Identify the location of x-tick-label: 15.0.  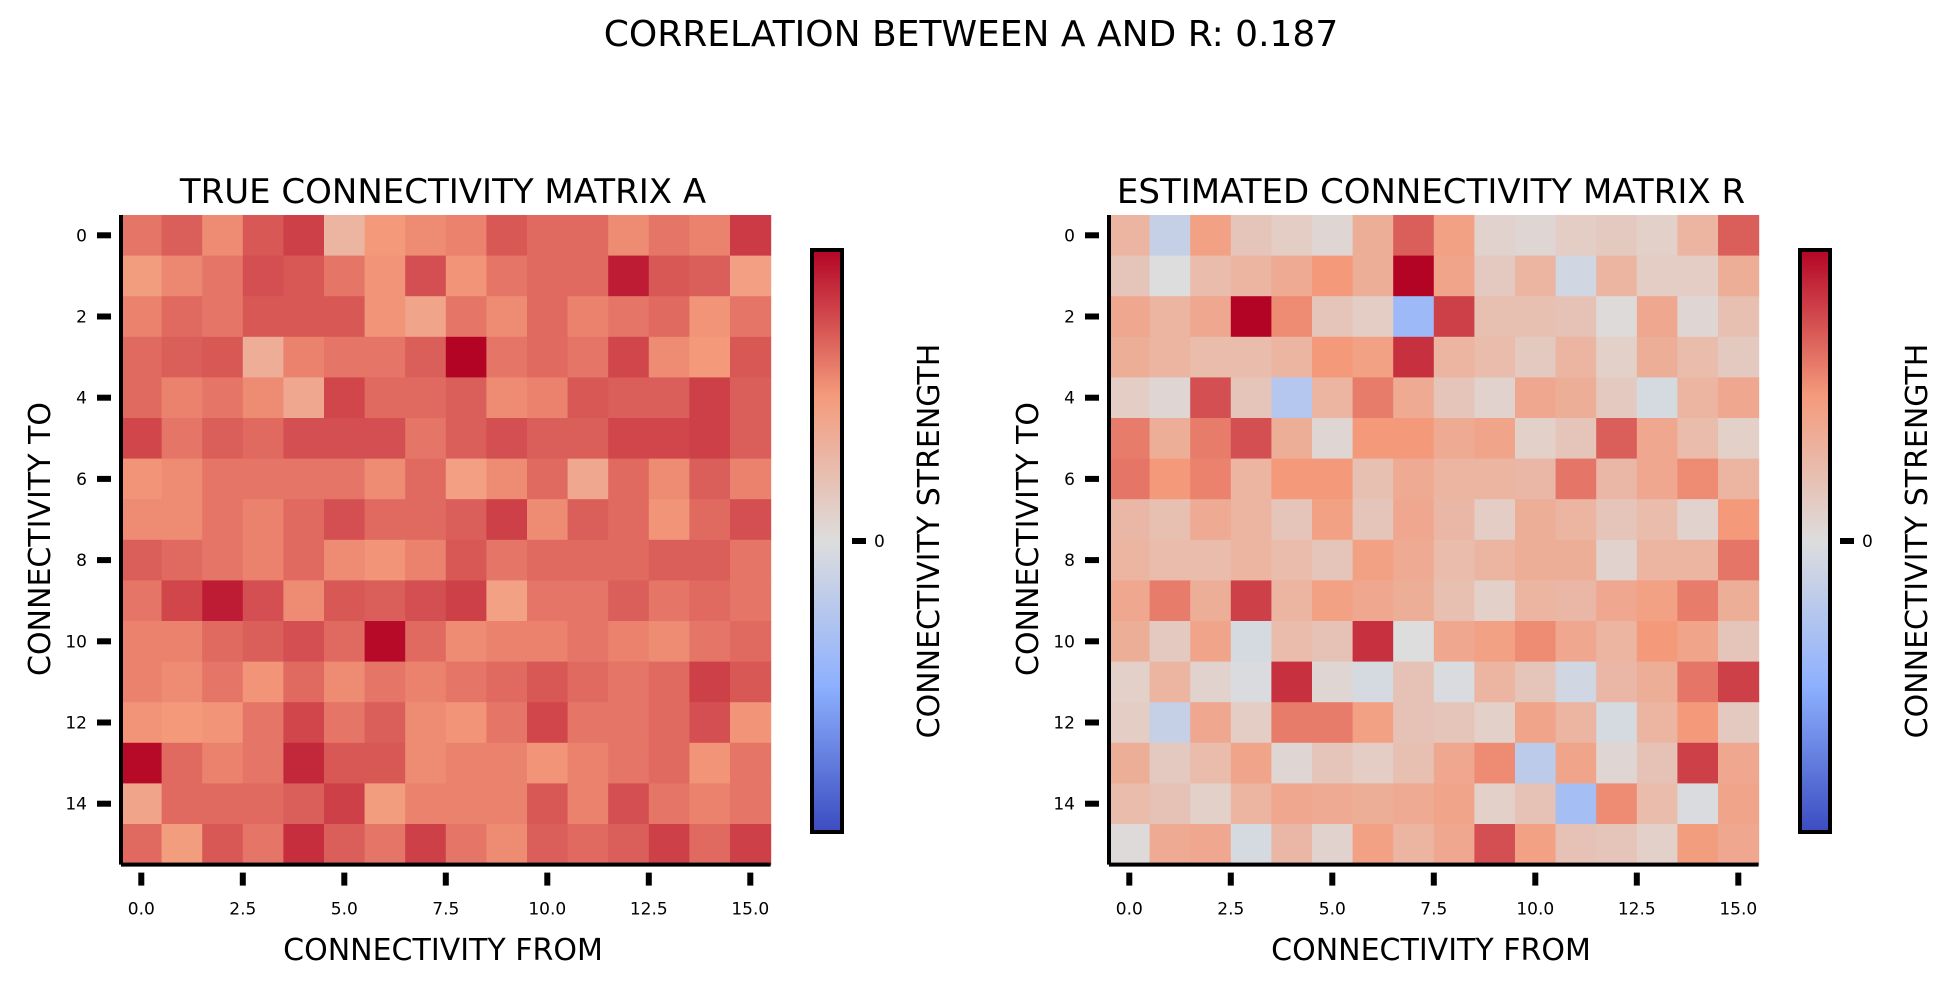
(1738, 910).